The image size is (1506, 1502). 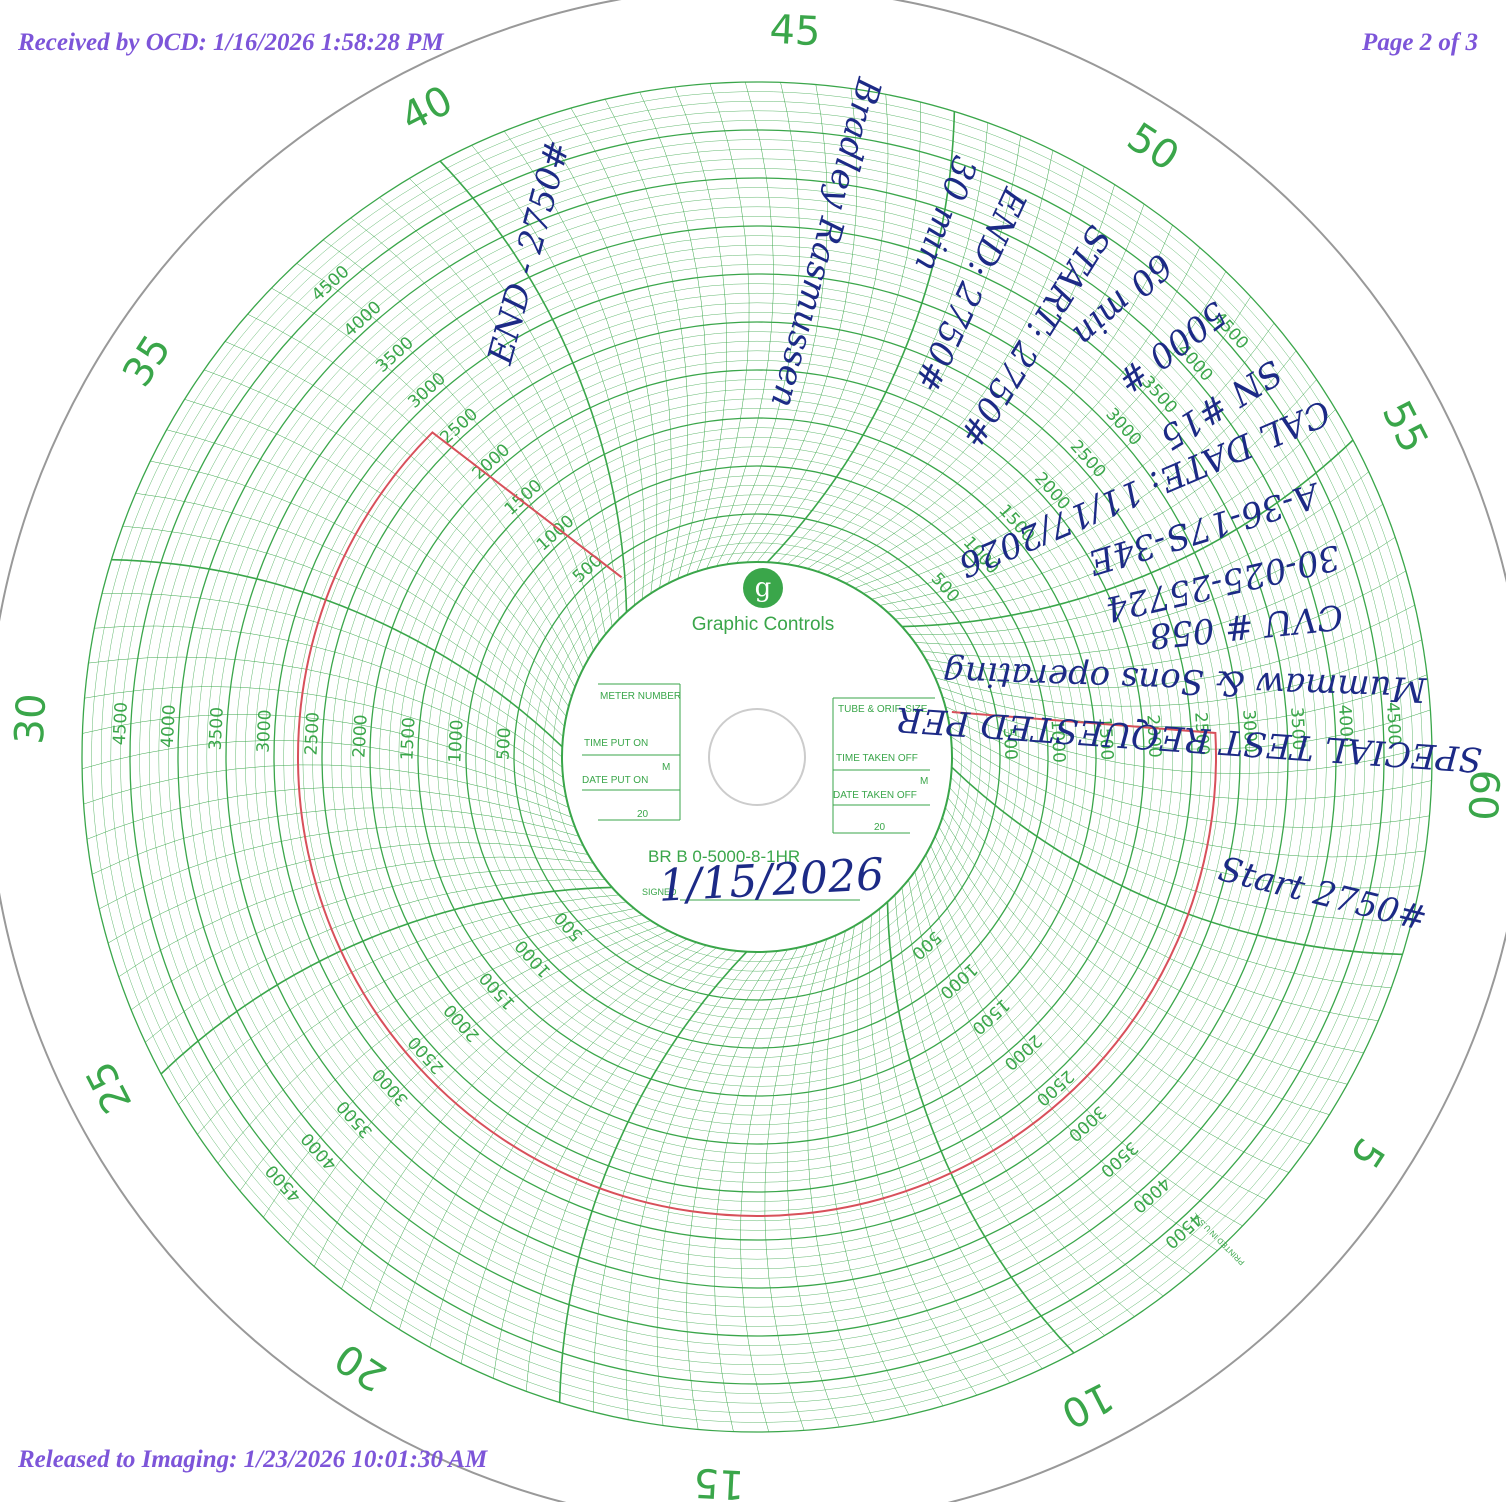 I want to click on field: DATE PUT ON, so click(x=615, y=780).